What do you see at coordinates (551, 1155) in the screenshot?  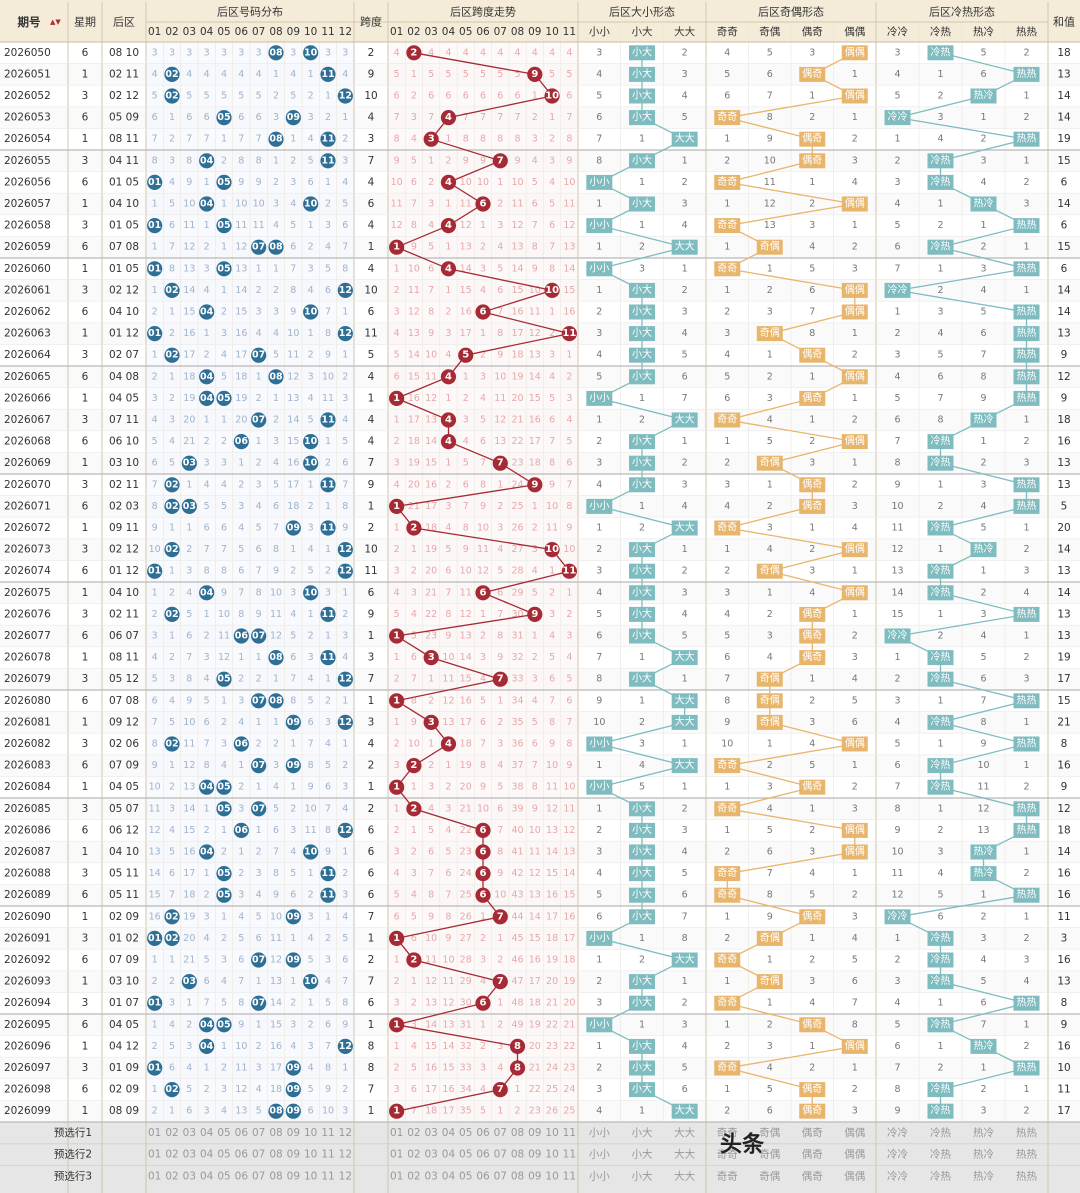 I see `preselect-span: 10` at bounding box center [551, 1155].